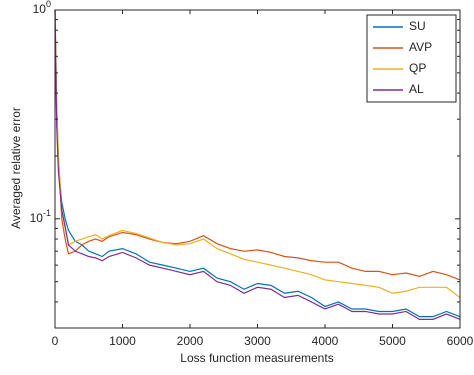  I want to click on x-tick-label: 4000, so click(325, 341).